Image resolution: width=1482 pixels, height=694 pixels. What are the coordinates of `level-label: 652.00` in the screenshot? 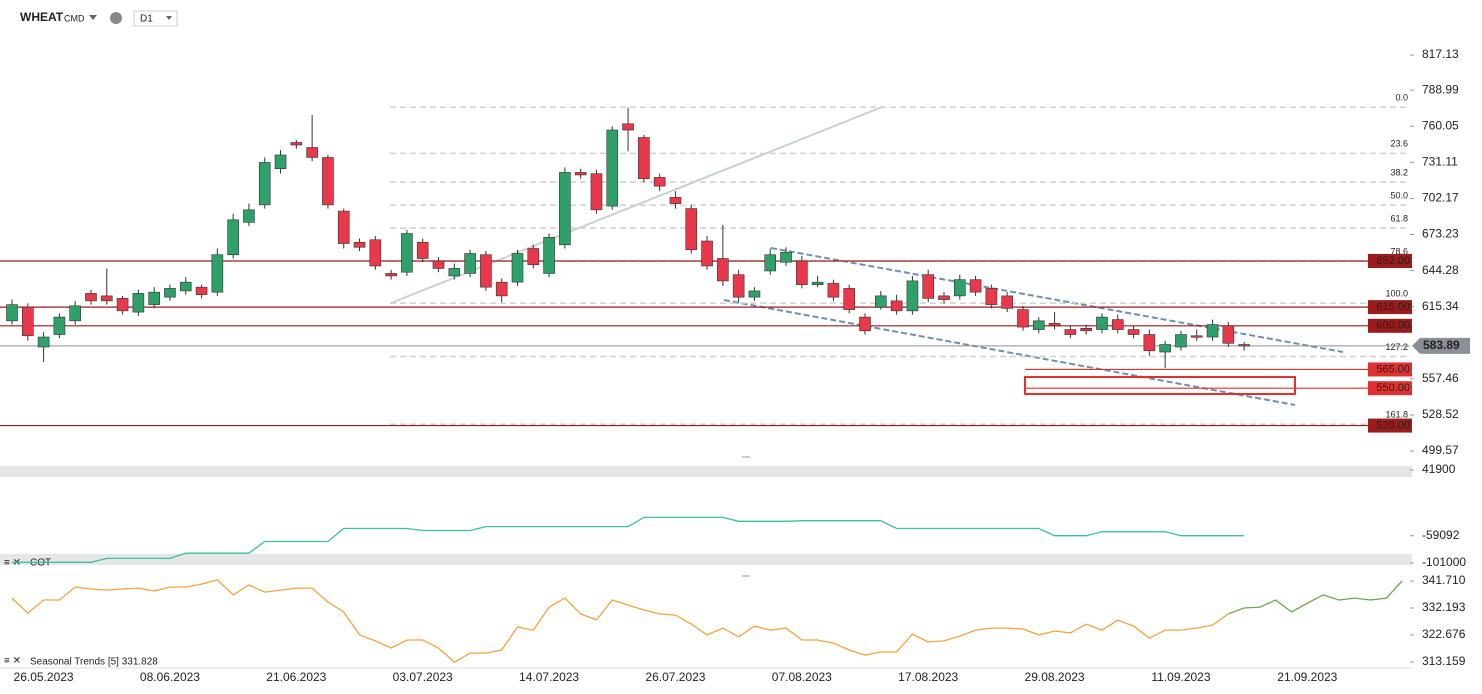 It's located at (1393, 261).